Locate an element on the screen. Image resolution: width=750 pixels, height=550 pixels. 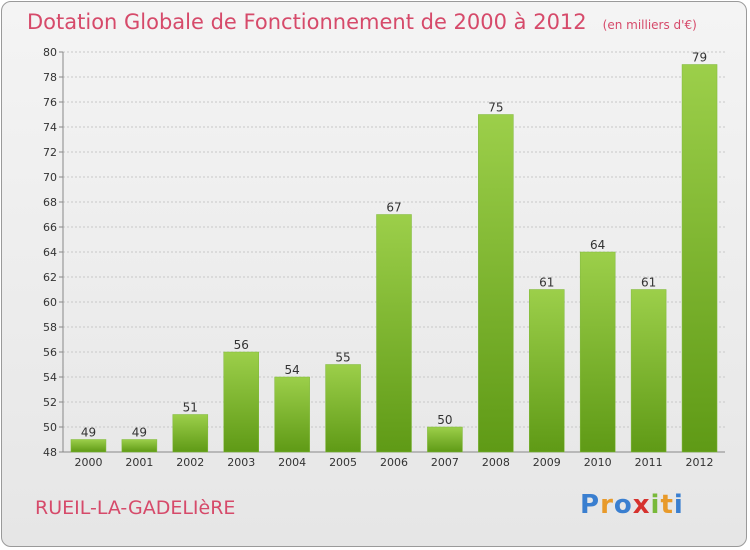
x-tick-label: 2008 is located at coordinates (496, 462).